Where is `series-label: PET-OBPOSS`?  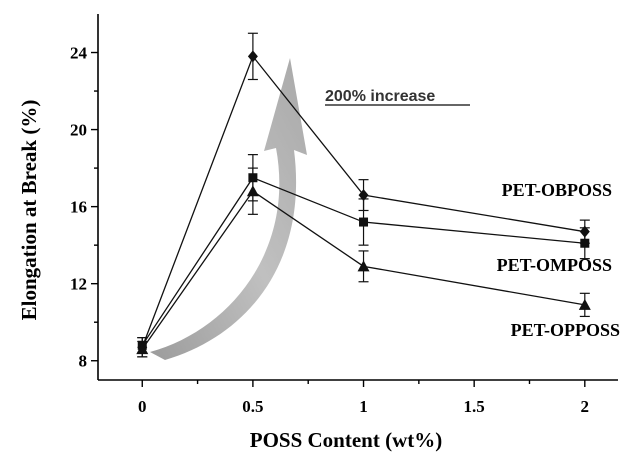
series-label: PET-OBPOSS is located at coordinates (557, 190).